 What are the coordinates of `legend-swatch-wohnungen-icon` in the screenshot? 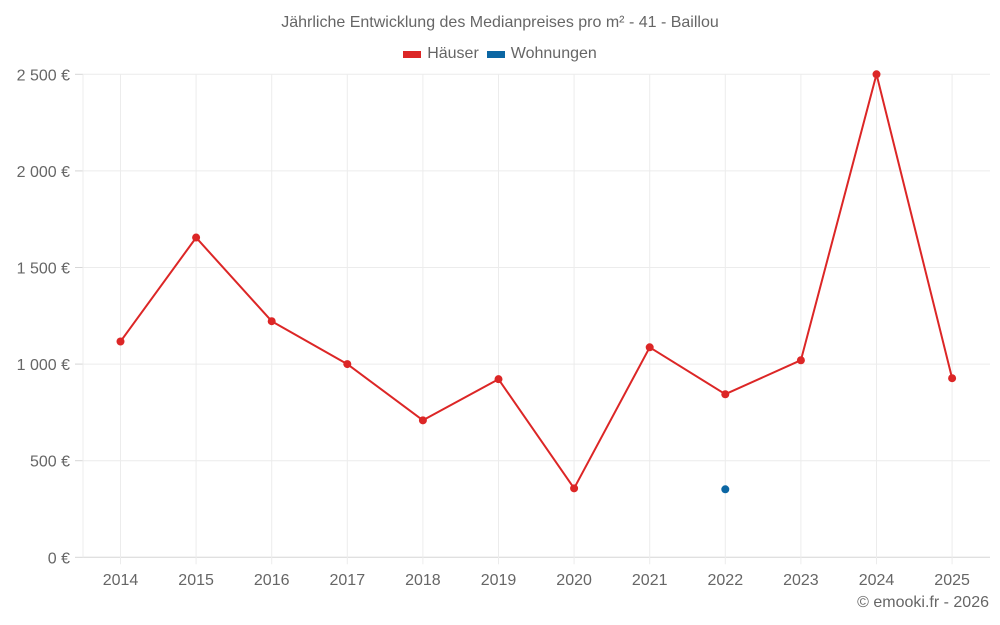 It's located at (495, 54).